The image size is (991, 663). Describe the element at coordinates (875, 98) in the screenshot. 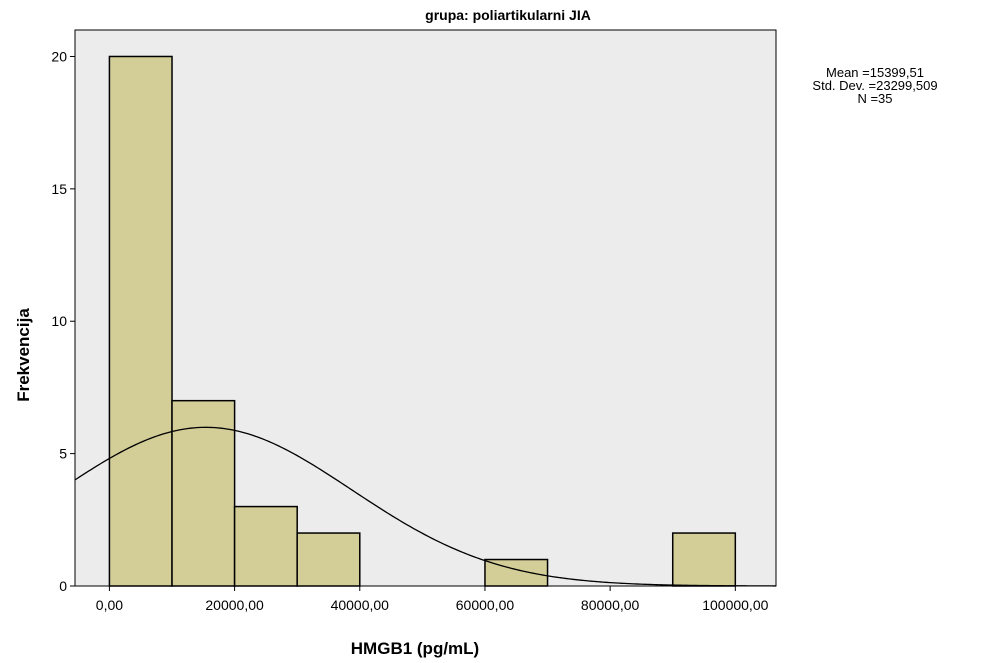

I see `stats-n: N =35` at that location.